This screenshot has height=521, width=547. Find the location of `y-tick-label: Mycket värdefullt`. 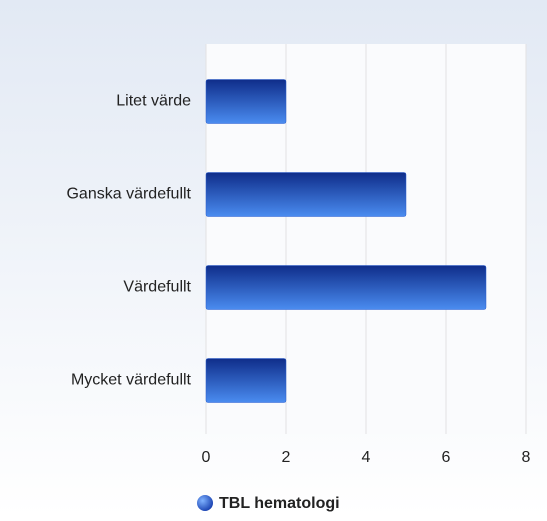

y-tick-label: Mycket värdefullt is located at coordinates (131, 380).